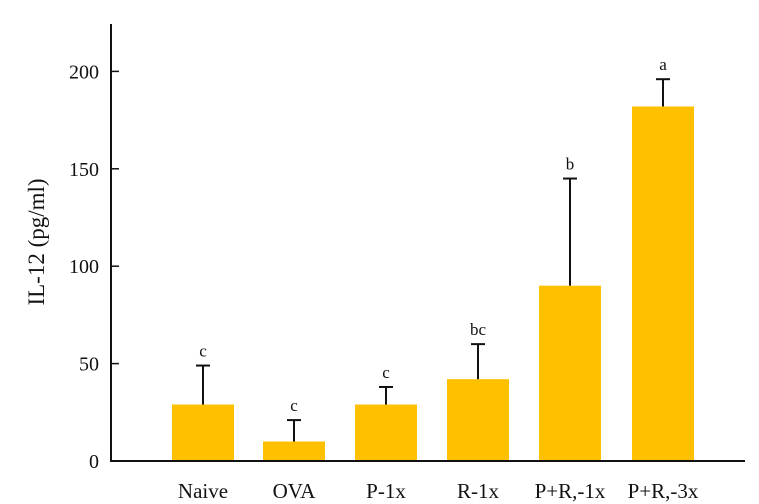 The width and height of the screenshot is (759, 504). Describe the element at coordinates (94, 462) in the screenshot. I see `y-tick-label: 0` at that location.